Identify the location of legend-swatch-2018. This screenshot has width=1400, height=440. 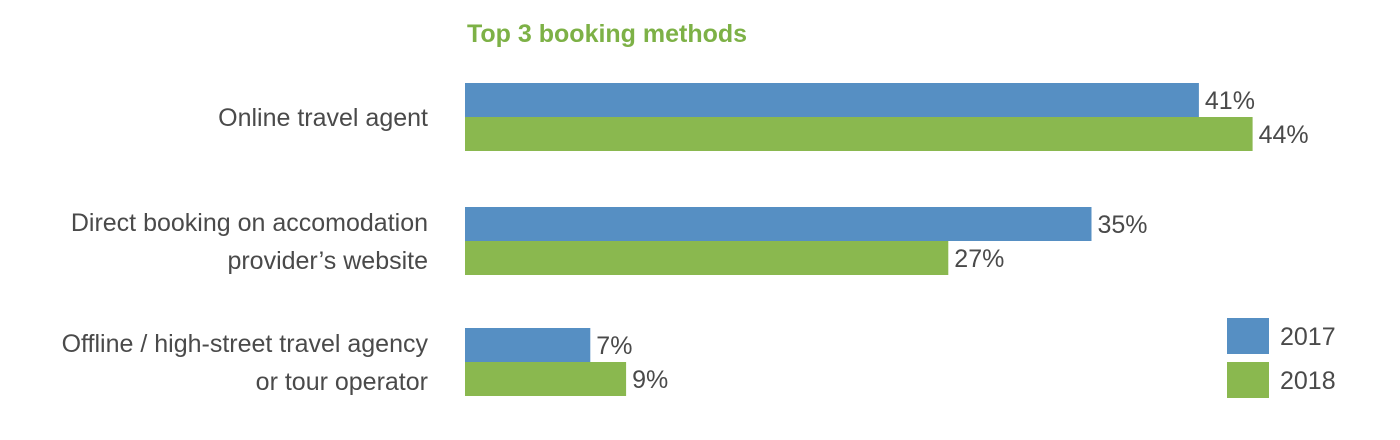
(1248, 380).